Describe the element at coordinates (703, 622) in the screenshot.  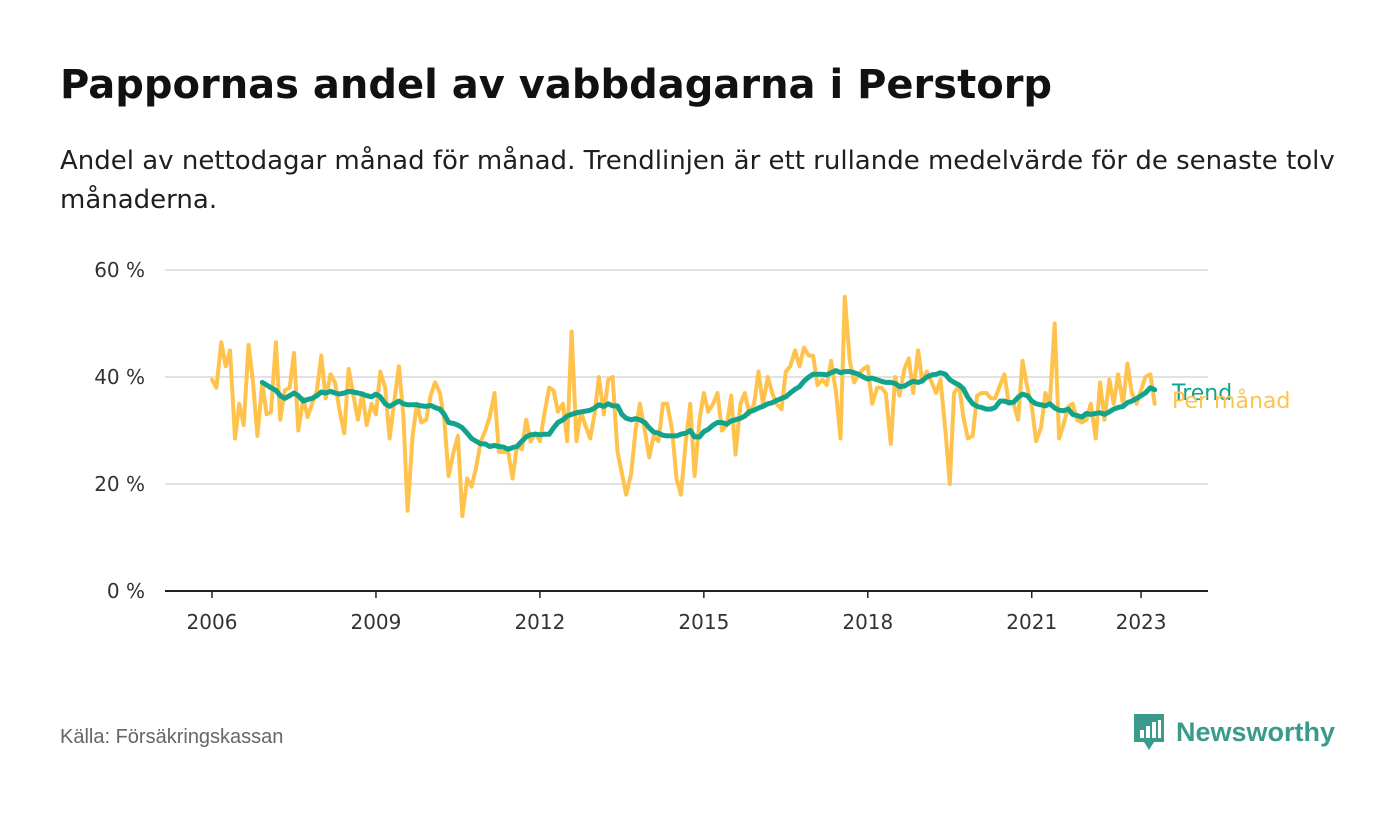
I see `x-tick-label: 2015` at that location.